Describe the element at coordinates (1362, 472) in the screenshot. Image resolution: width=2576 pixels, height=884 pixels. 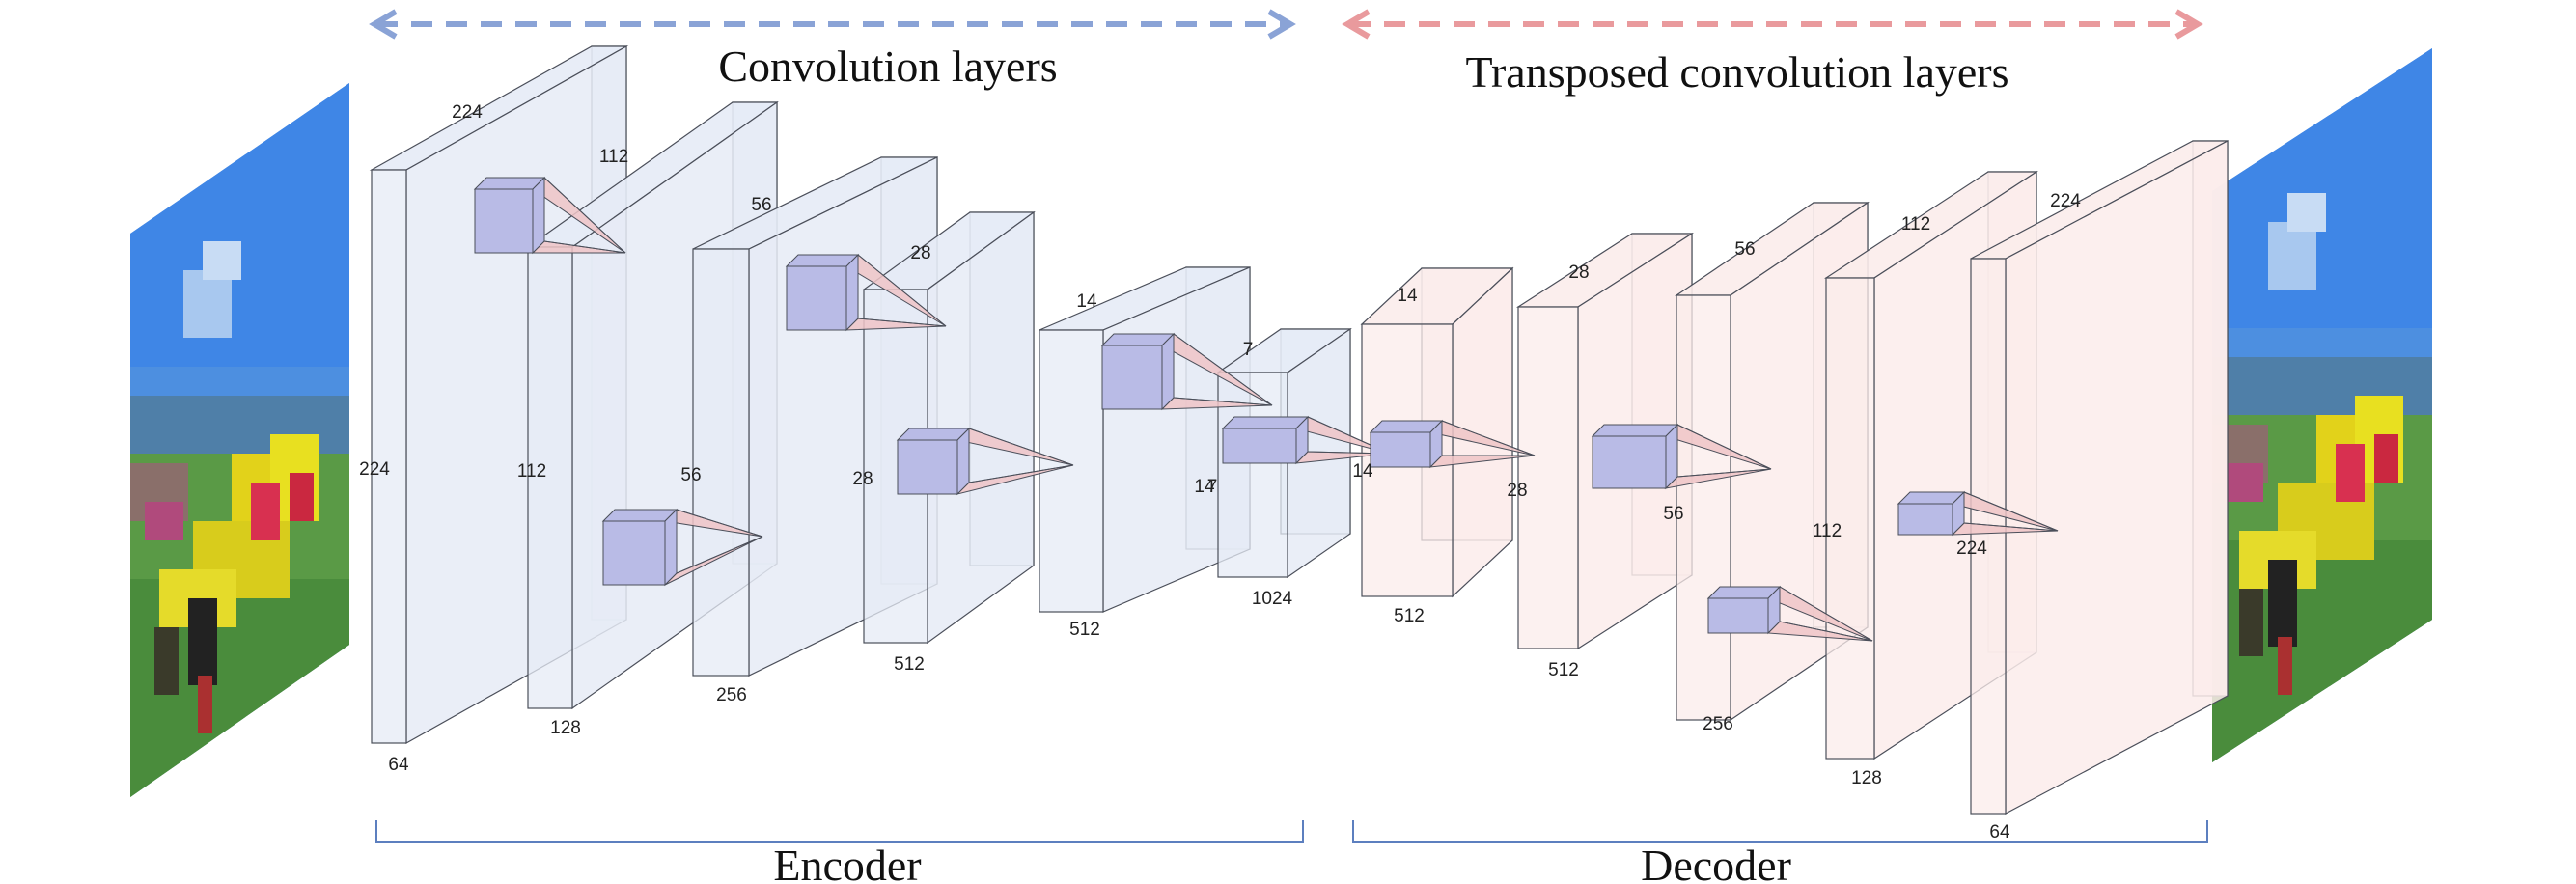
I see `decoder-block-1-side-label: 14` at that location.